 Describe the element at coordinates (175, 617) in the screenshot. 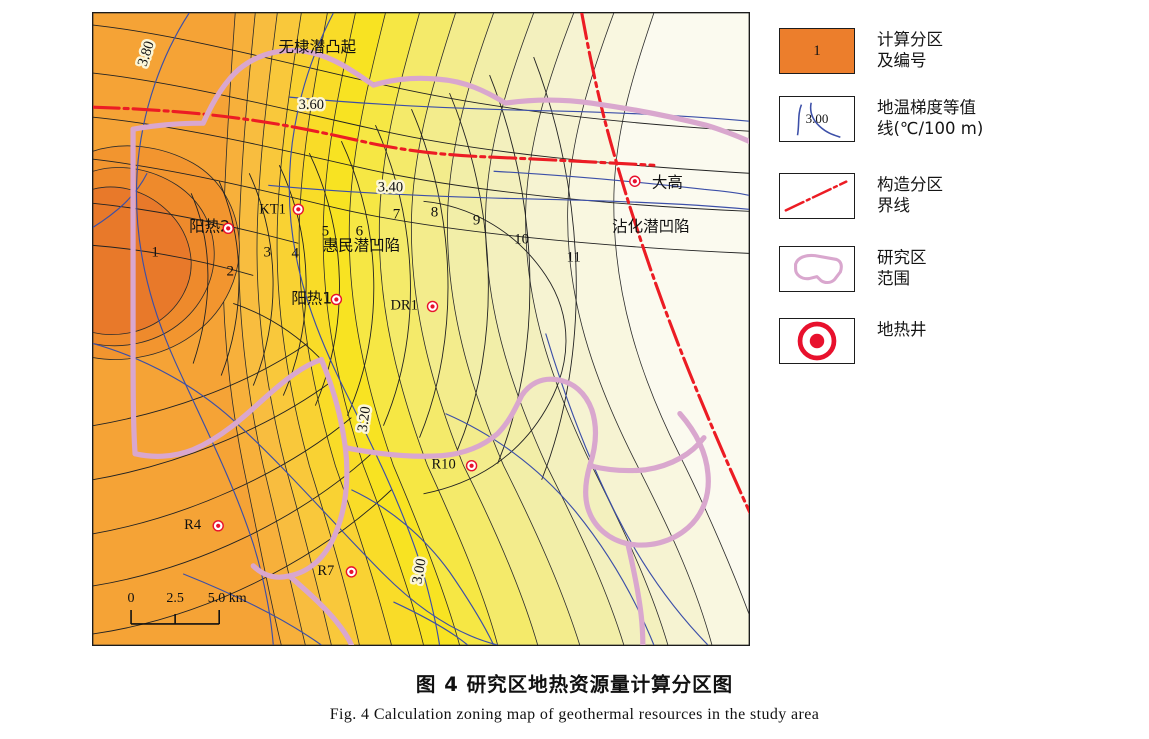

I see `scale-bar-ruler` at that location.